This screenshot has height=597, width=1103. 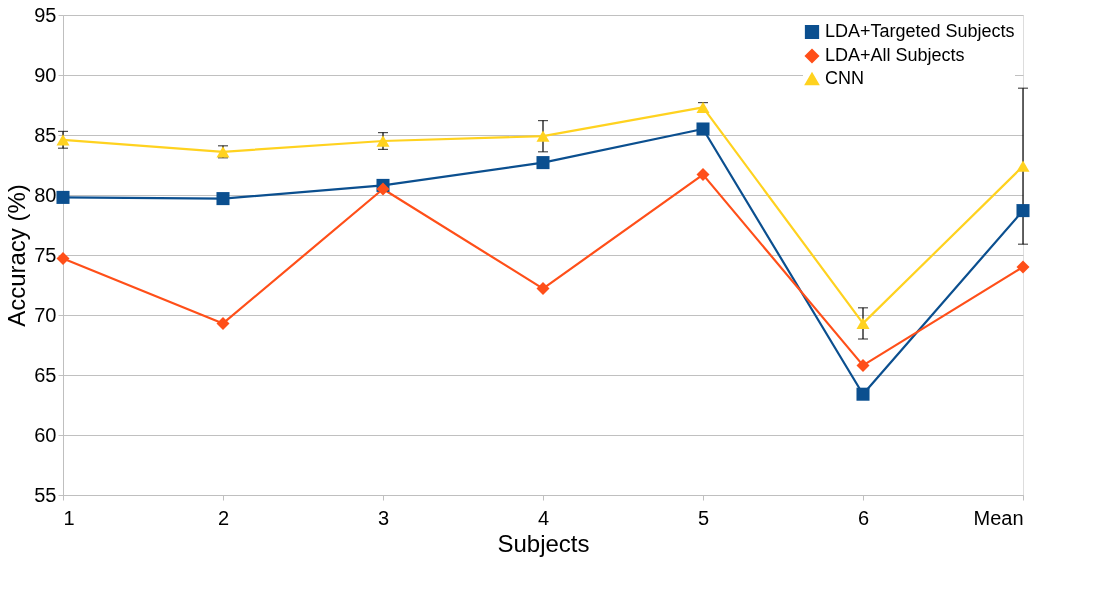 What do you see at coordinates (998, 517) in the screenshot?
I see `x-tick-label: Mean` at bounding box center [998, 517].